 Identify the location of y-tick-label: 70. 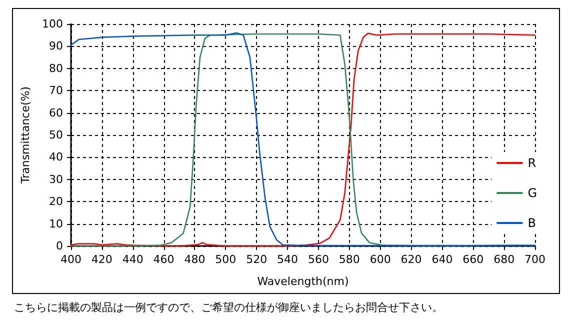
(56, 91).